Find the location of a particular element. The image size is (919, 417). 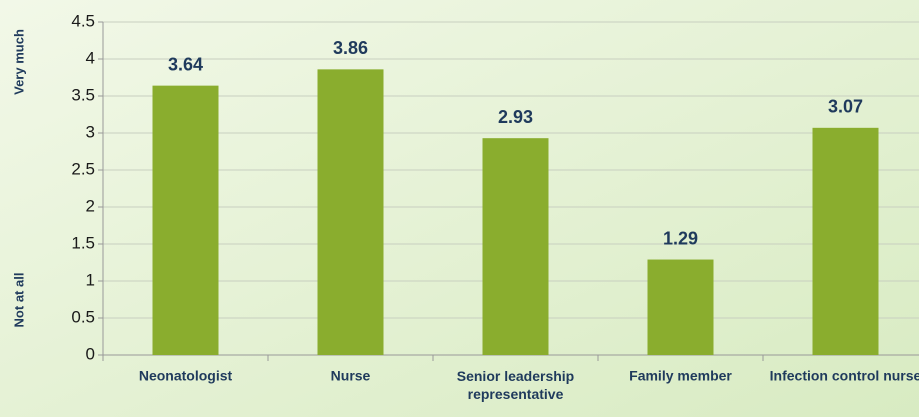

x-tick-label: Family member is located at coordinates (680, 376).